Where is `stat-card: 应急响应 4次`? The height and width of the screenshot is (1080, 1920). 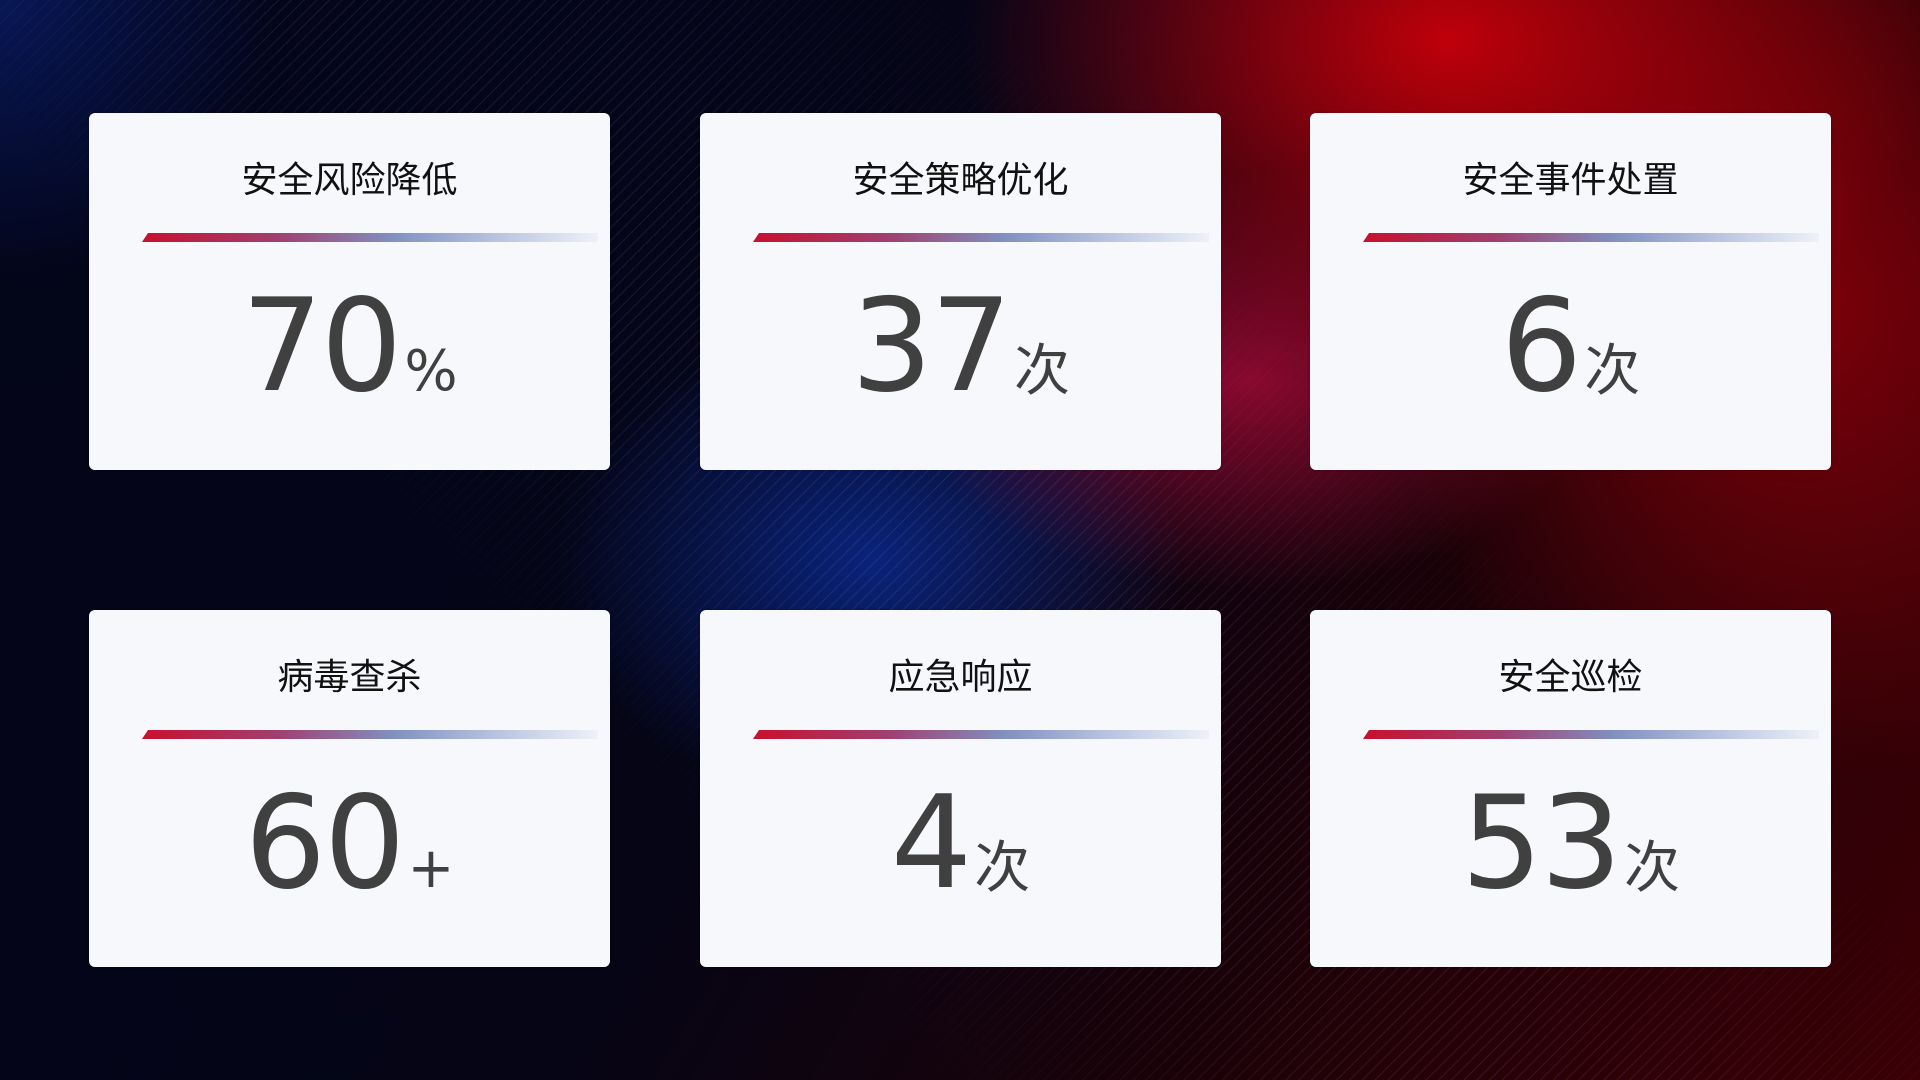 stat-card: 应急响应 4次 is located at coordinates (960, 788).